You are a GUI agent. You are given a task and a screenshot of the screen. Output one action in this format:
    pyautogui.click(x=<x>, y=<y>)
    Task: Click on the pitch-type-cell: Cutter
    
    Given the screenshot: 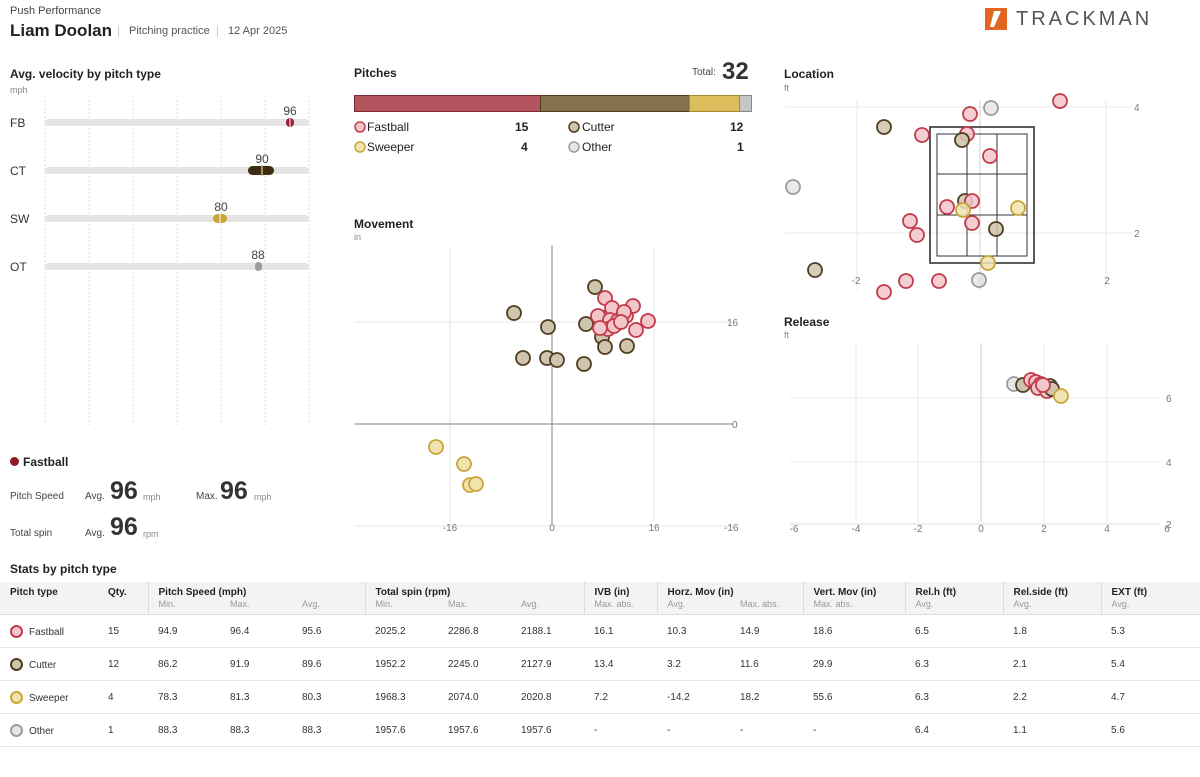 What is the action you would take?
    pyautogui.click(x=49, y=664)
    